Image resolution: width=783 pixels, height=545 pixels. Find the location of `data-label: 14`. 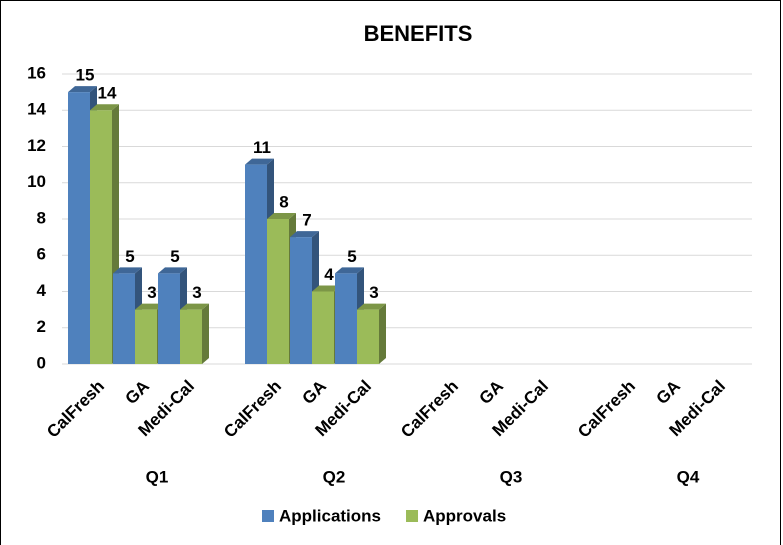

data-label: 14 is located at coordinates (107, 93).